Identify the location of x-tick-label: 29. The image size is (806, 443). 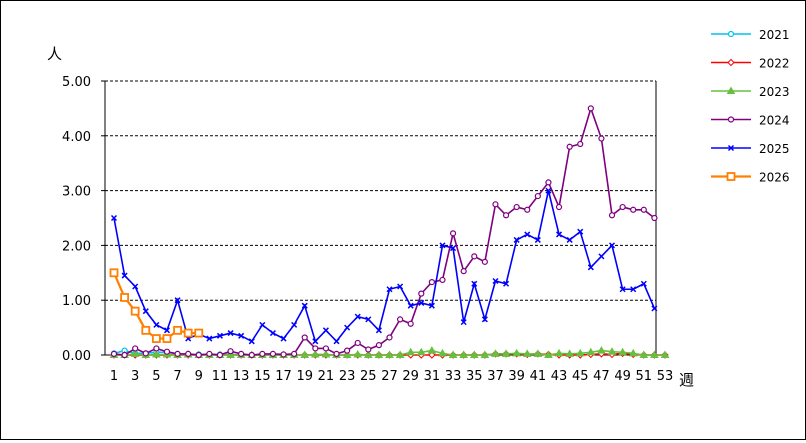
(410, 376).